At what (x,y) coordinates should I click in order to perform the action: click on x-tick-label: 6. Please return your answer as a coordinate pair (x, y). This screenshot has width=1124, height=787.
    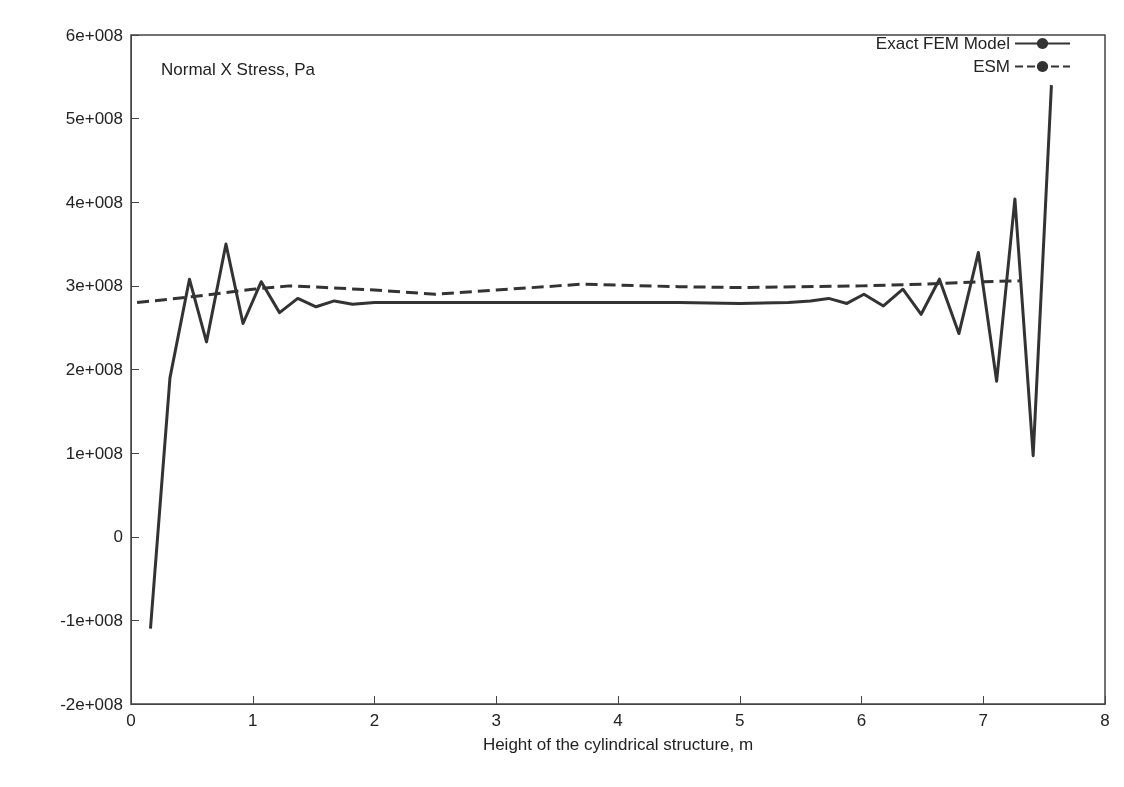
    Looking at the image, I should click on (861, 720).